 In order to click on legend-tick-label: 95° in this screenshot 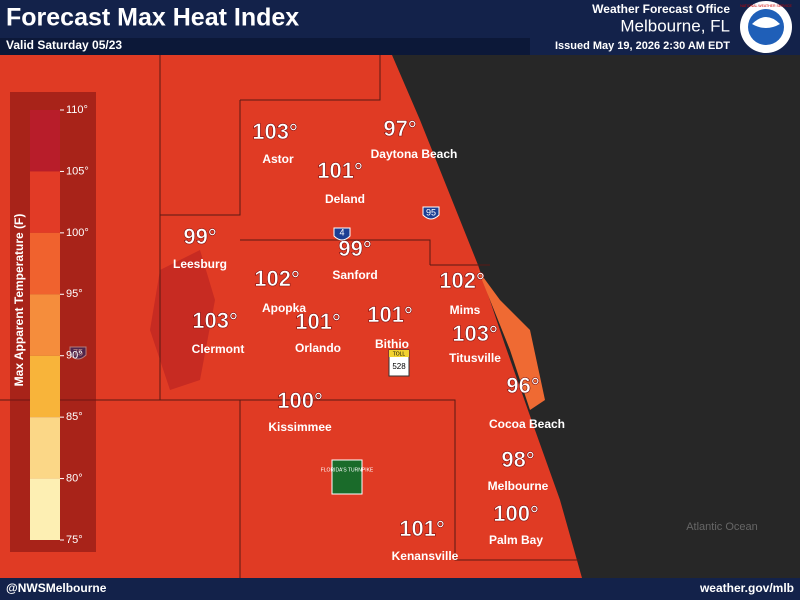, I will do `click(74, 294)`.